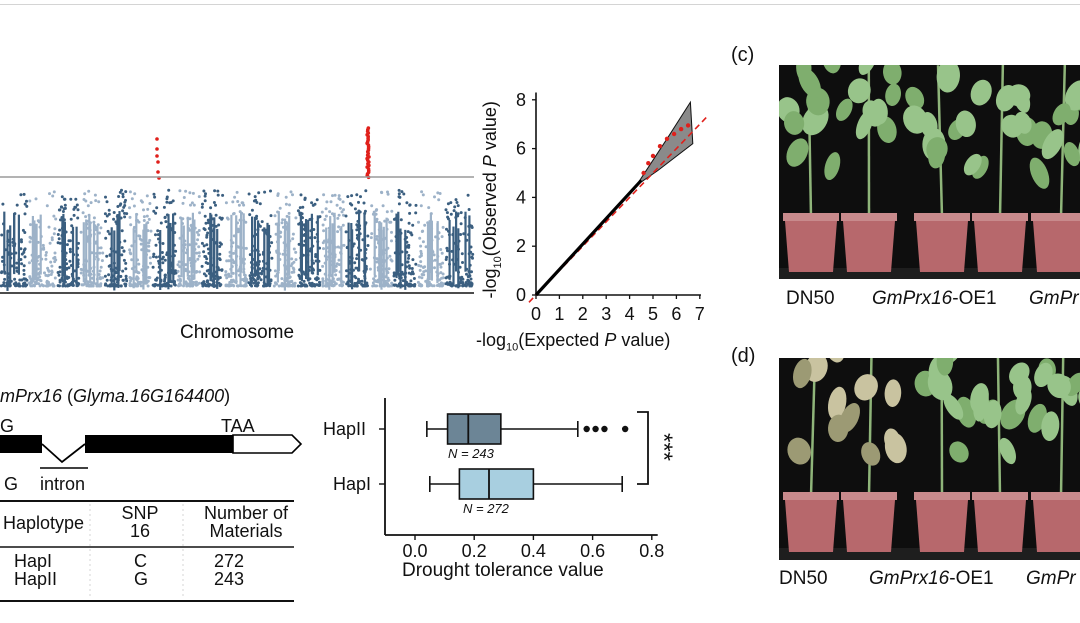  What do you see at coordinates (625, 429) in the screenshot?
I see `boxplot-outlier` at bounding box center [625, 429].